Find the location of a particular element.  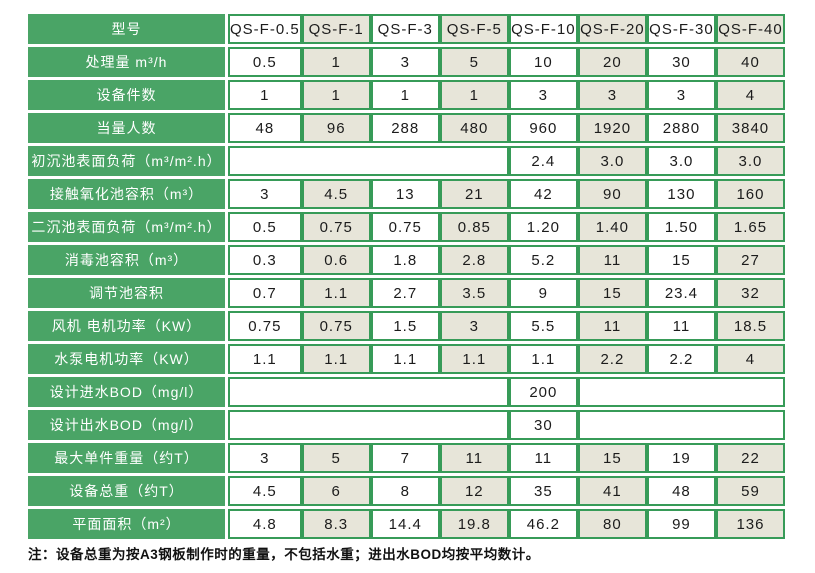

value-cell: 4 is located at coordinates (750, 359).